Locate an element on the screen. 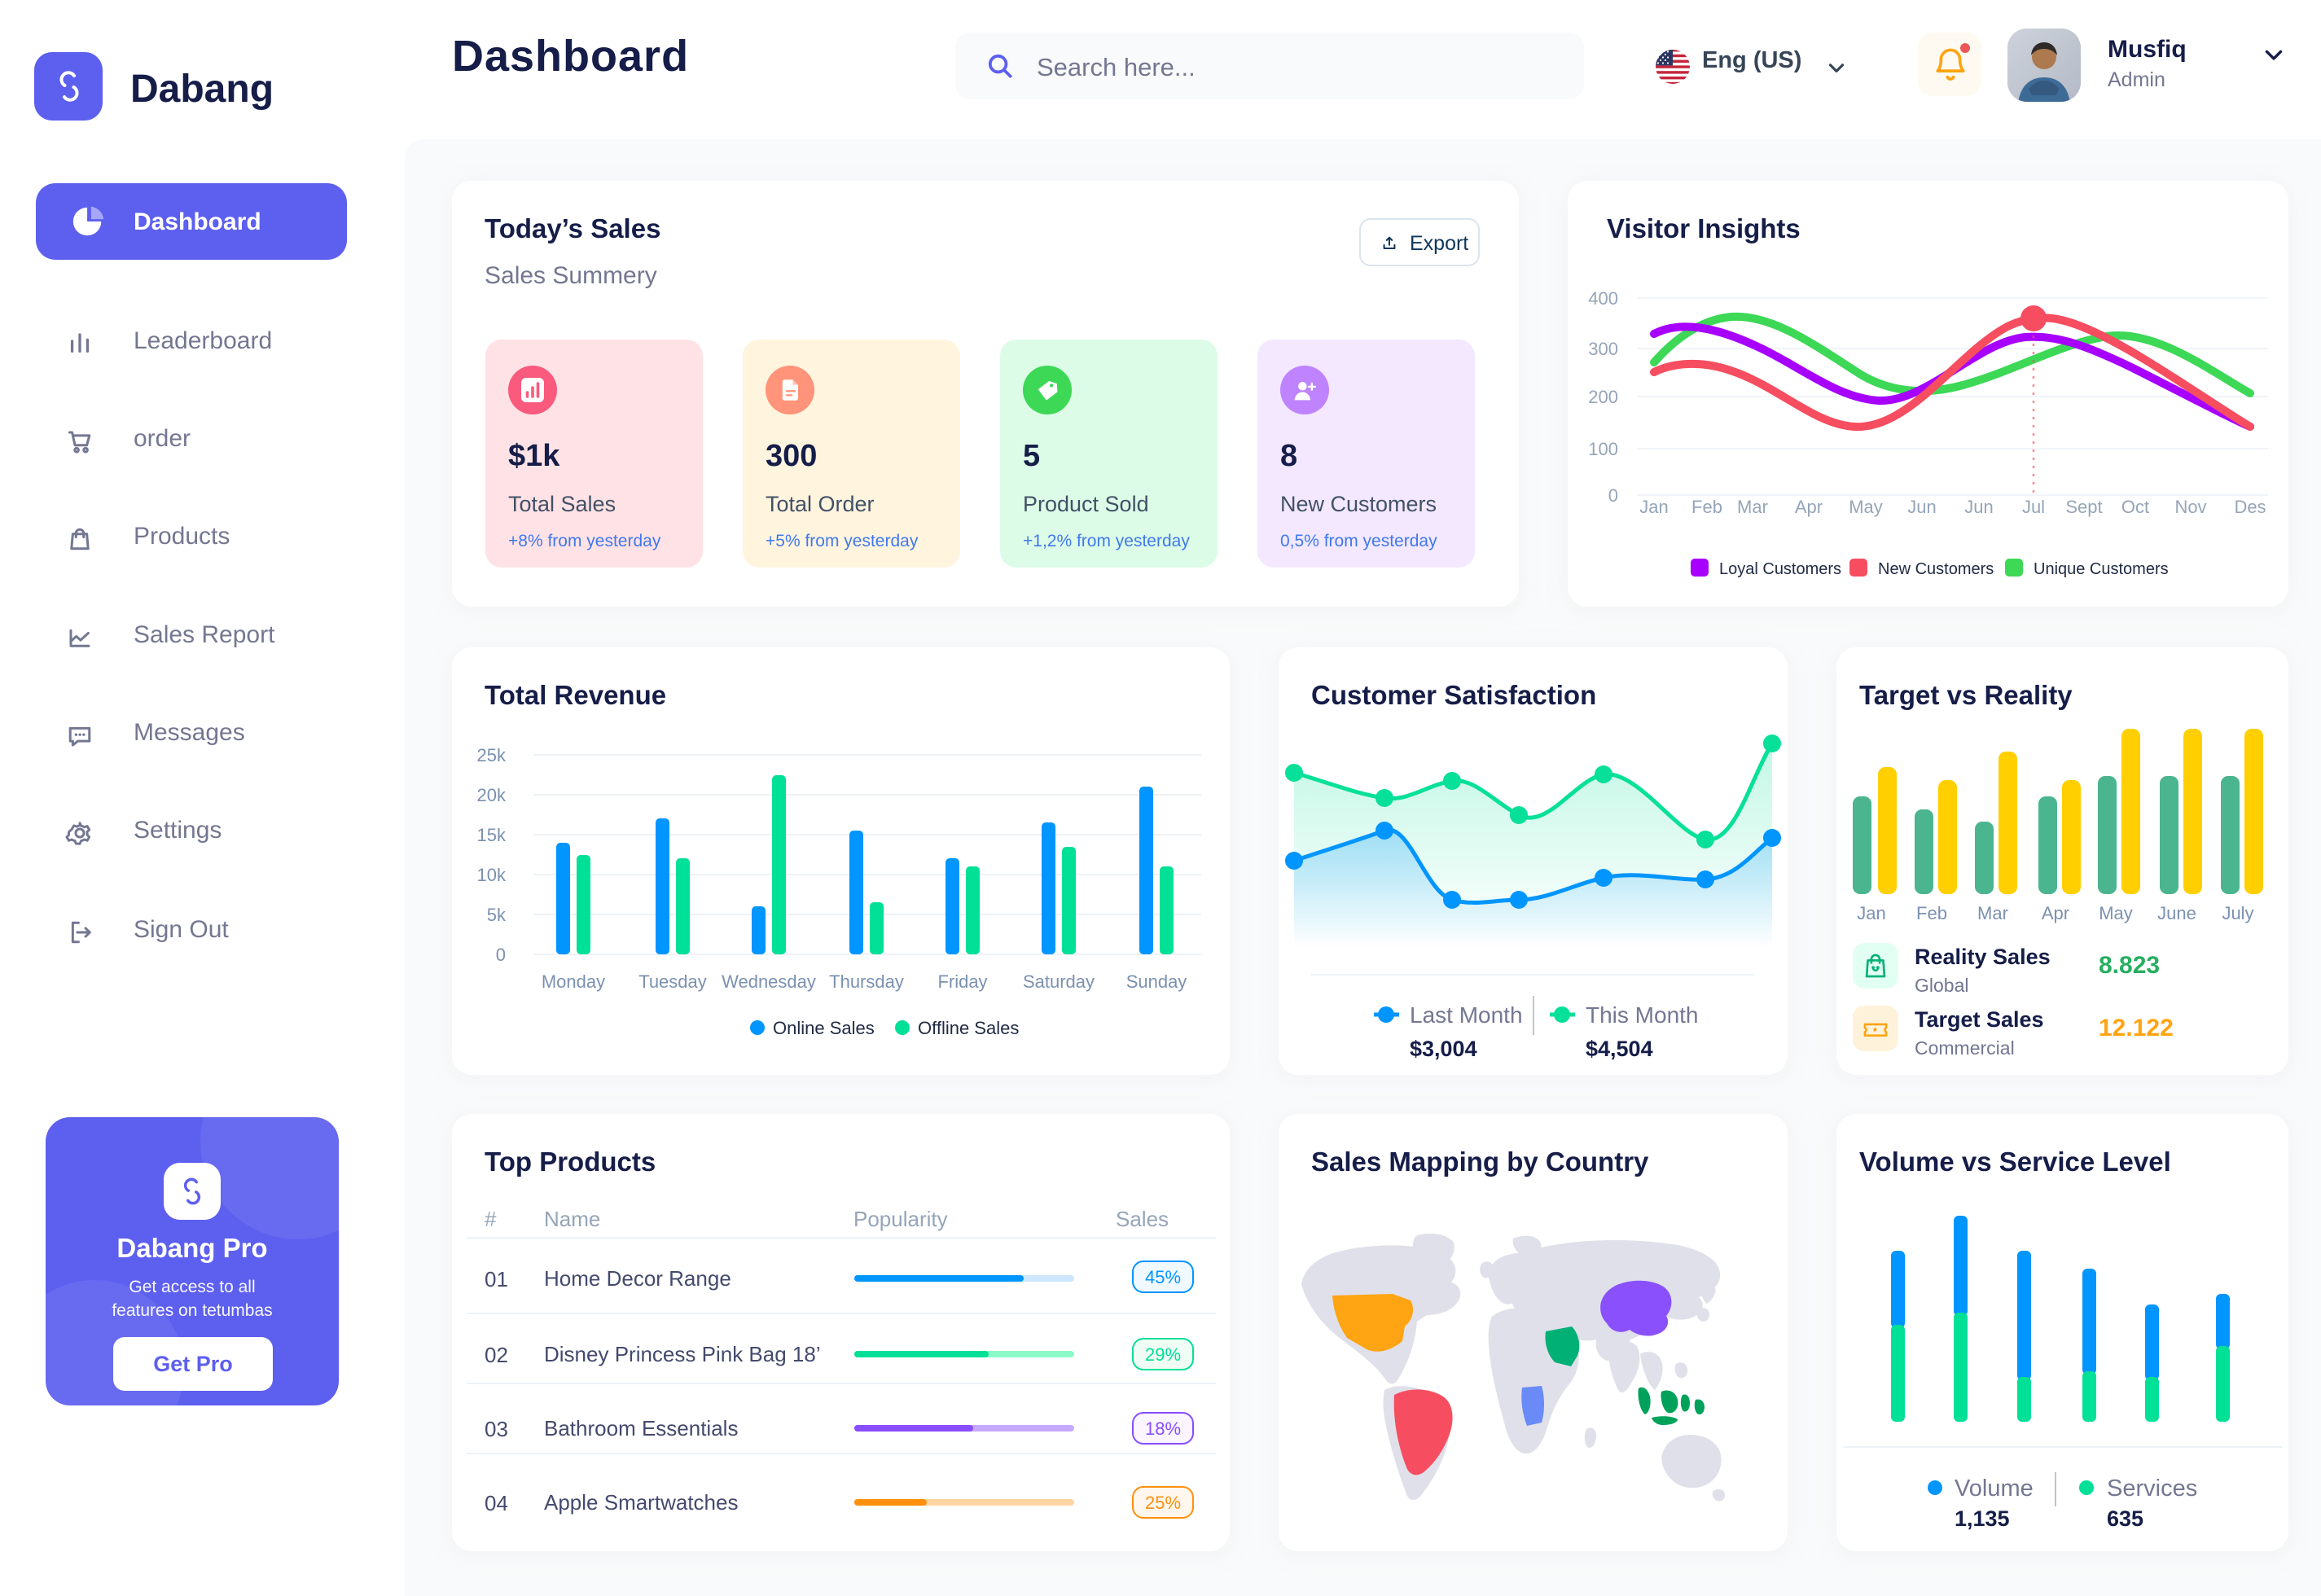 This screenshot has width=2321, height=1596. svg-text: 5k is located at coordinates (497, 915).